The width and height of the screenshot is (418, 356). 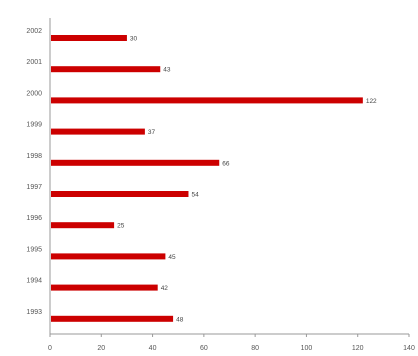 I want to click on bar-1993, so click(x=112, y=318).